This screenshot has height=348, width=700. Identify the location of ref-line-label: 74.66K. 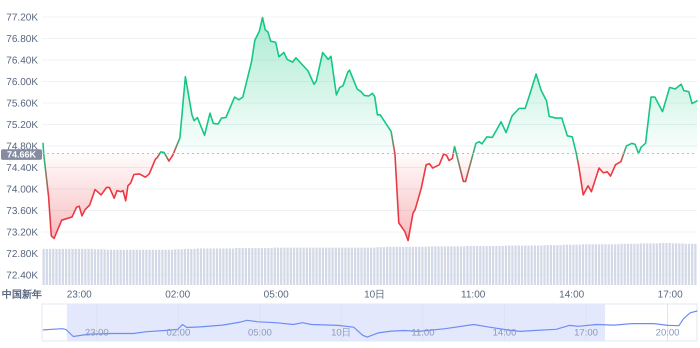
(21, 155).